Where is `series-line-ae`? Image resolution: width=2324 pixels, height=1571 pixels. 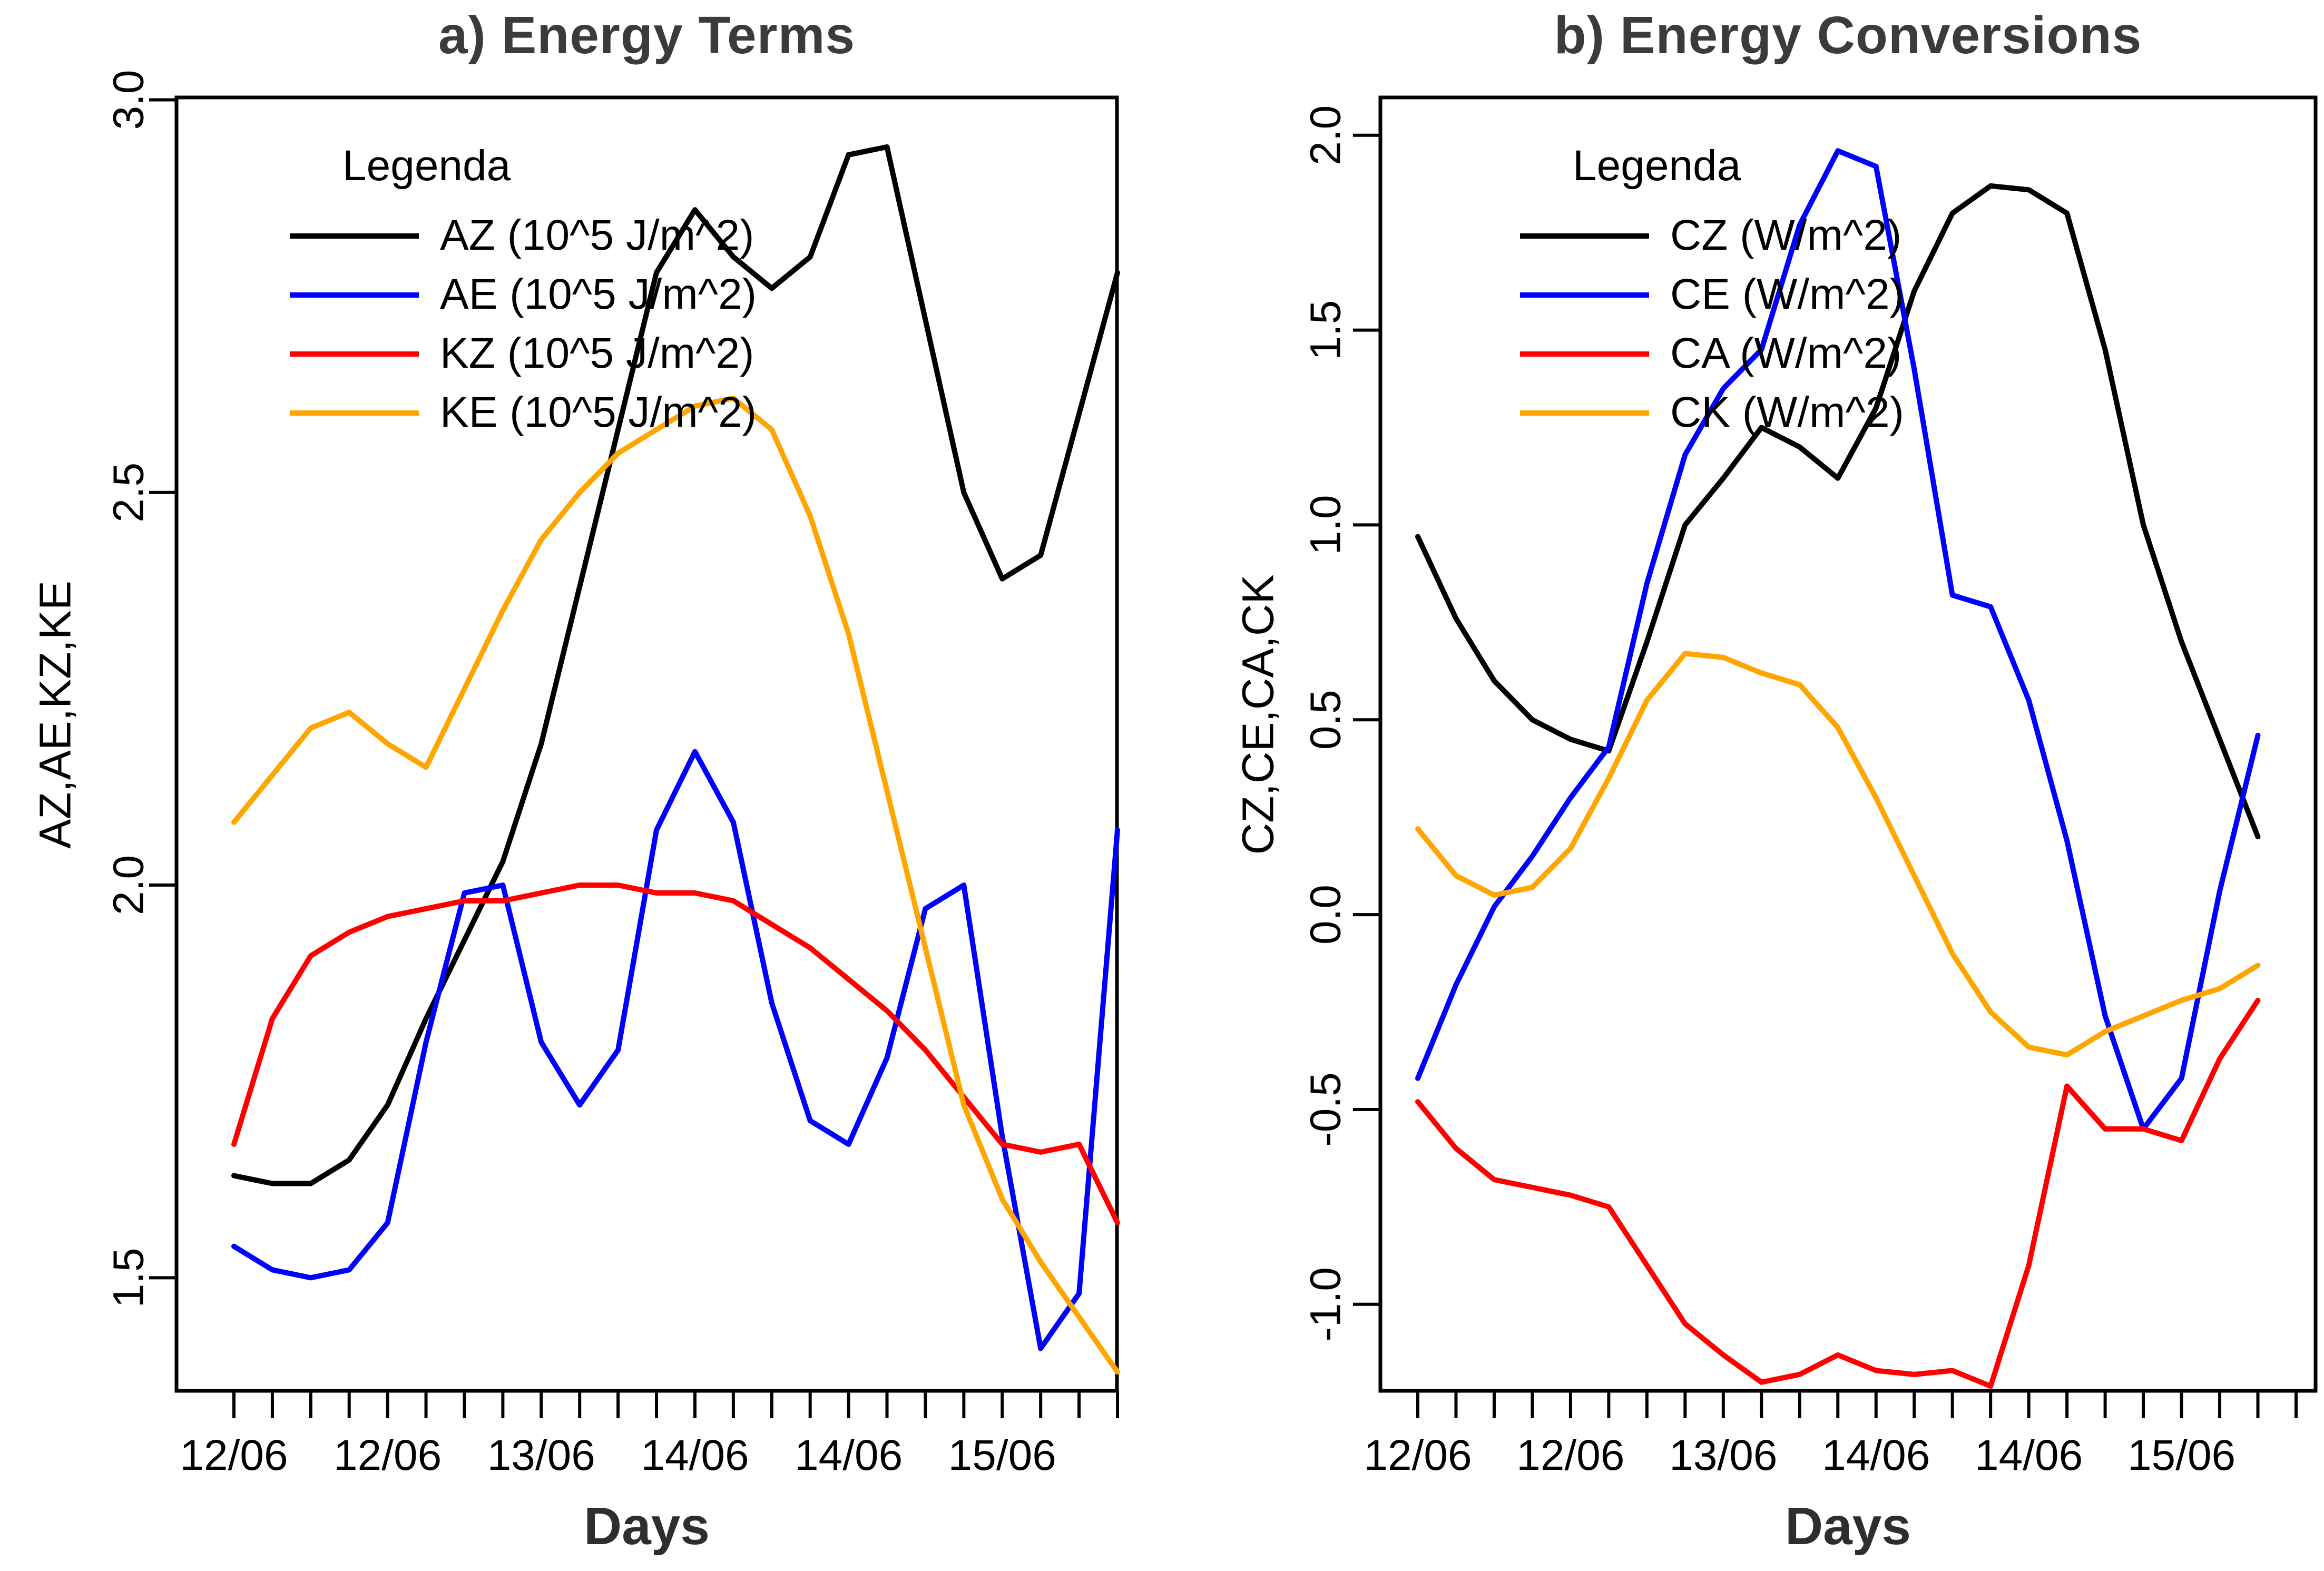 series-line-ae is located at coordinates (675, 1050).